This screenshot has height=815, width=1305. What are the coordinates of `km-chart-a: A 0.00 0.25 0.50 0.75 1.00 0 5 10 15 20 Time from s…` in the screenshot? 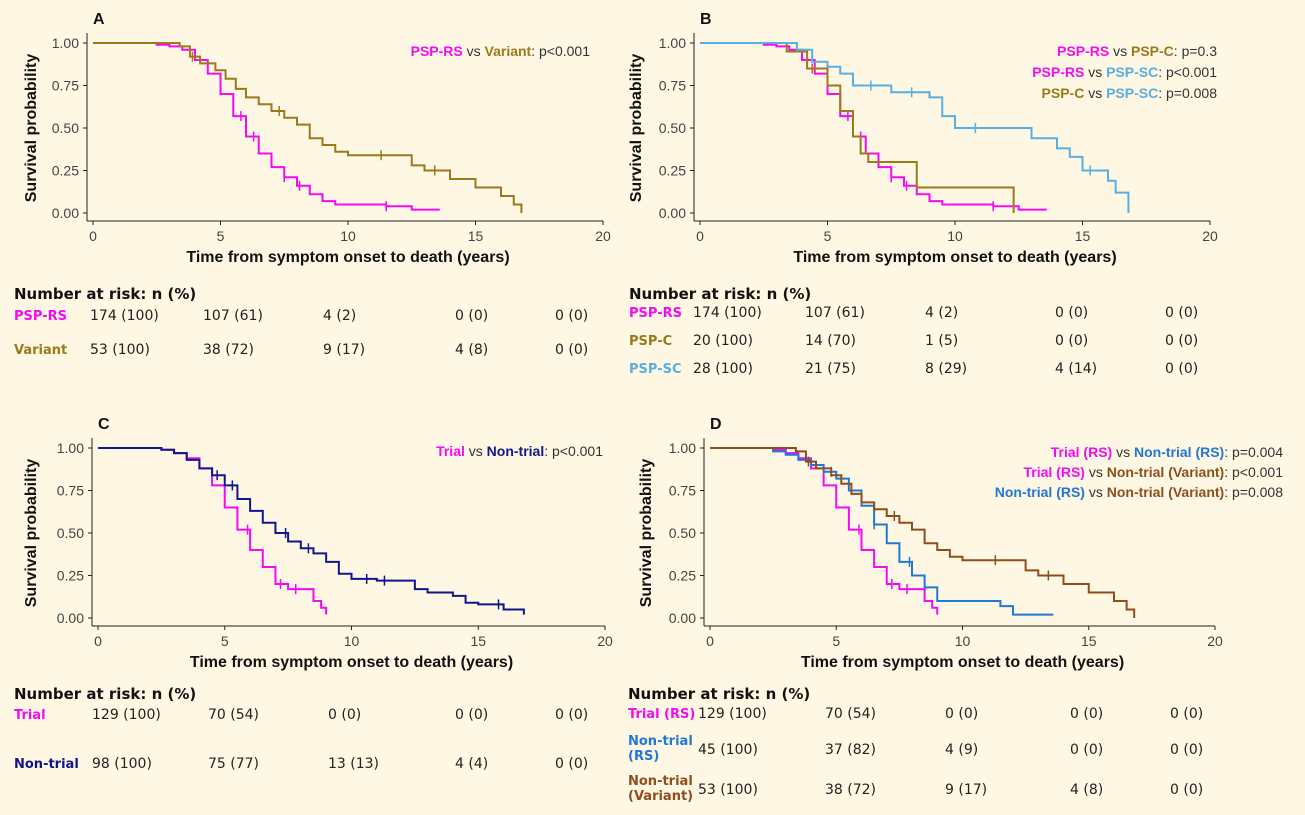 It's located at (317, 138).